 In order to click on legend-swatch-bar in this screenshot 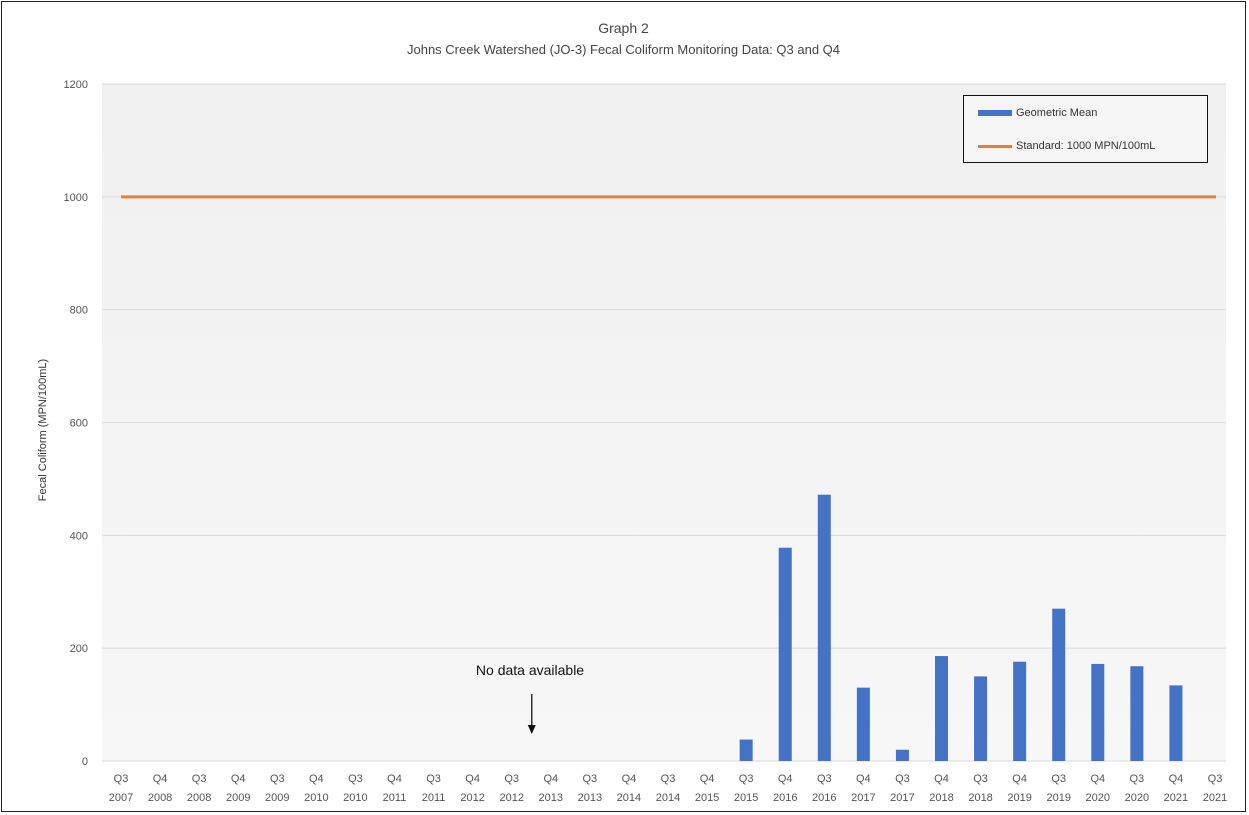, I will do `click(995, 113)`.